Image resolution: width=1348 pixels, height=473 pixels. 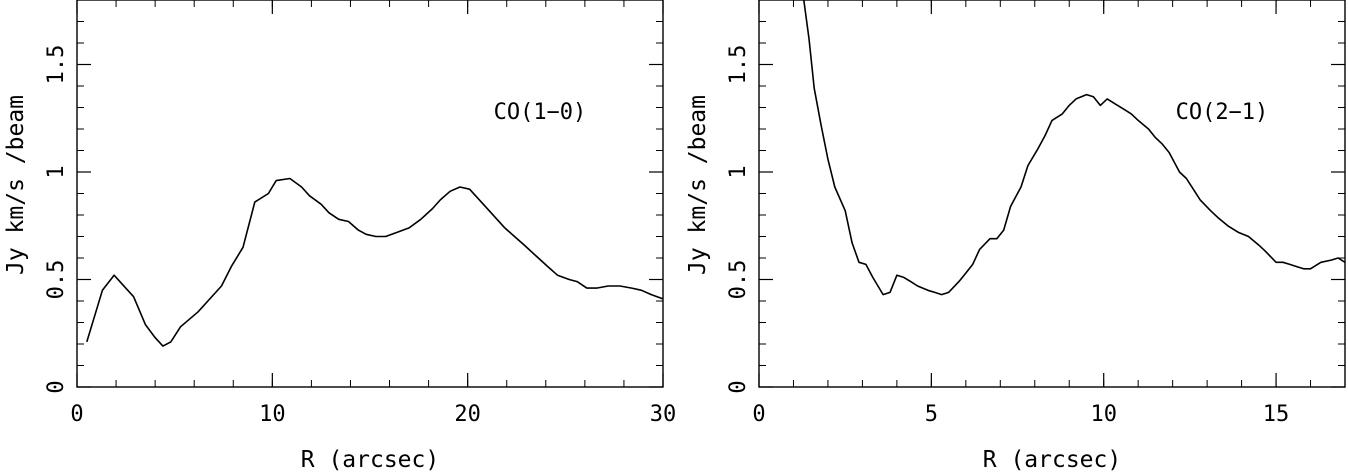 I want to click on panel-annotation: CO(2−1), so click(x=1222, y=112).